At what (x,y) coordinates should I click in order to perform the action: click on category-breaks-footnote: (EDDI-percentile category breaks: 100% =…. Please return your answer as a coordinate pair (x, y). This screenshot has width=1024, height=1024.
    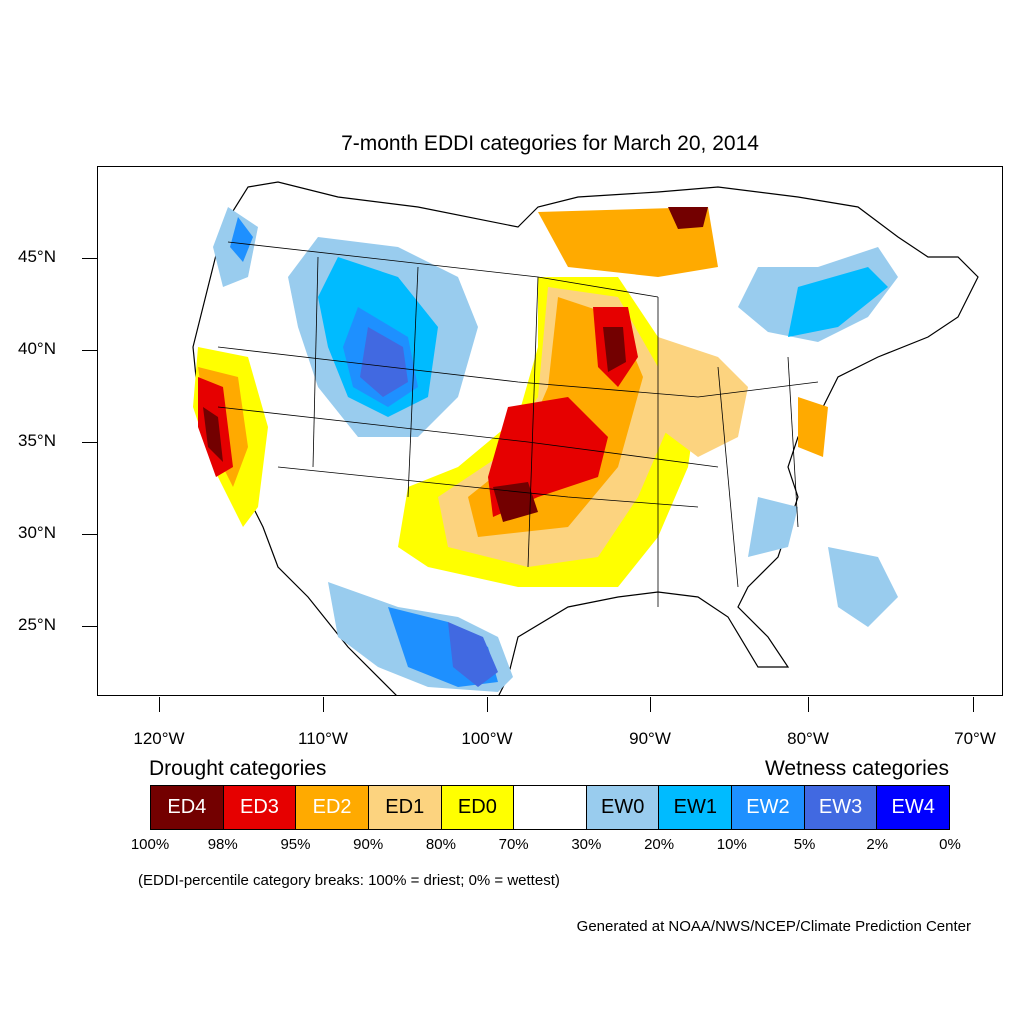
    Looking at the image, I should click on (349, 880).